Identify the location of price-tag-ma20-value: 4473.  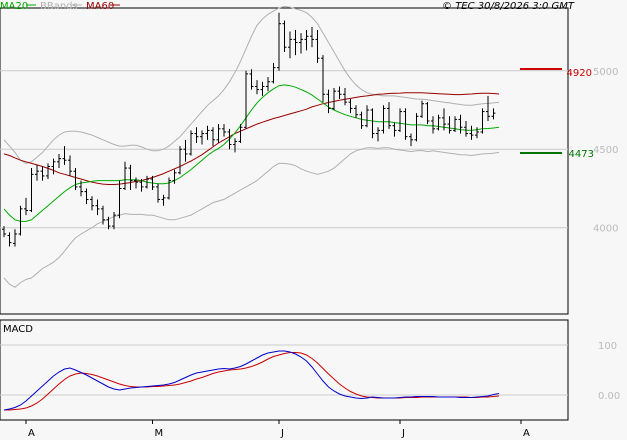
(581, 154).